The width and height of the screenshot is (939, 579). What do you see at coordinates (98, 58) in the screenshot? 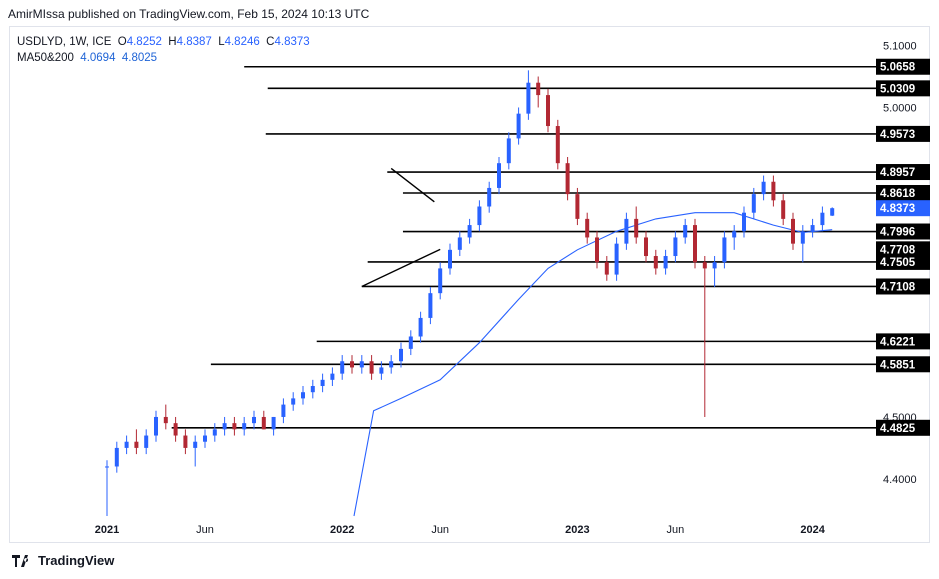
I see `legend-ma50-value: 4.0694` at bounding box center [98, 58].